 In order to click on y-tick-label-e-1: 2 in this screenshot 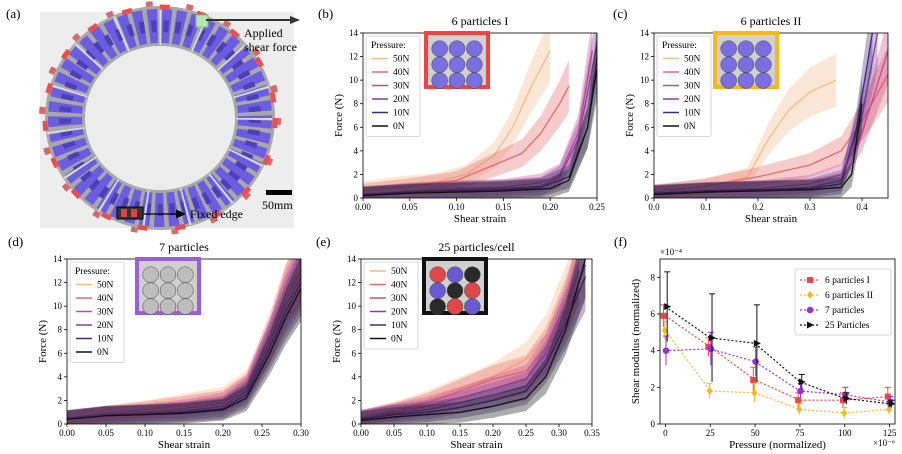, I will do `click(354, 400)`.